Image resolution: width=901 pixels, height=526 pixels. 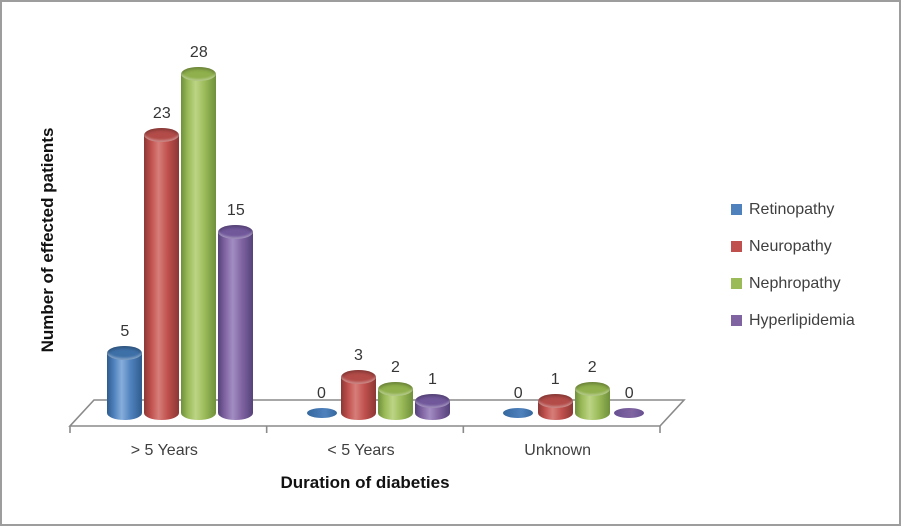 I want to click on bar-value-label-hyperlipidemia-unknown: 0, so click(x=629, y=393).